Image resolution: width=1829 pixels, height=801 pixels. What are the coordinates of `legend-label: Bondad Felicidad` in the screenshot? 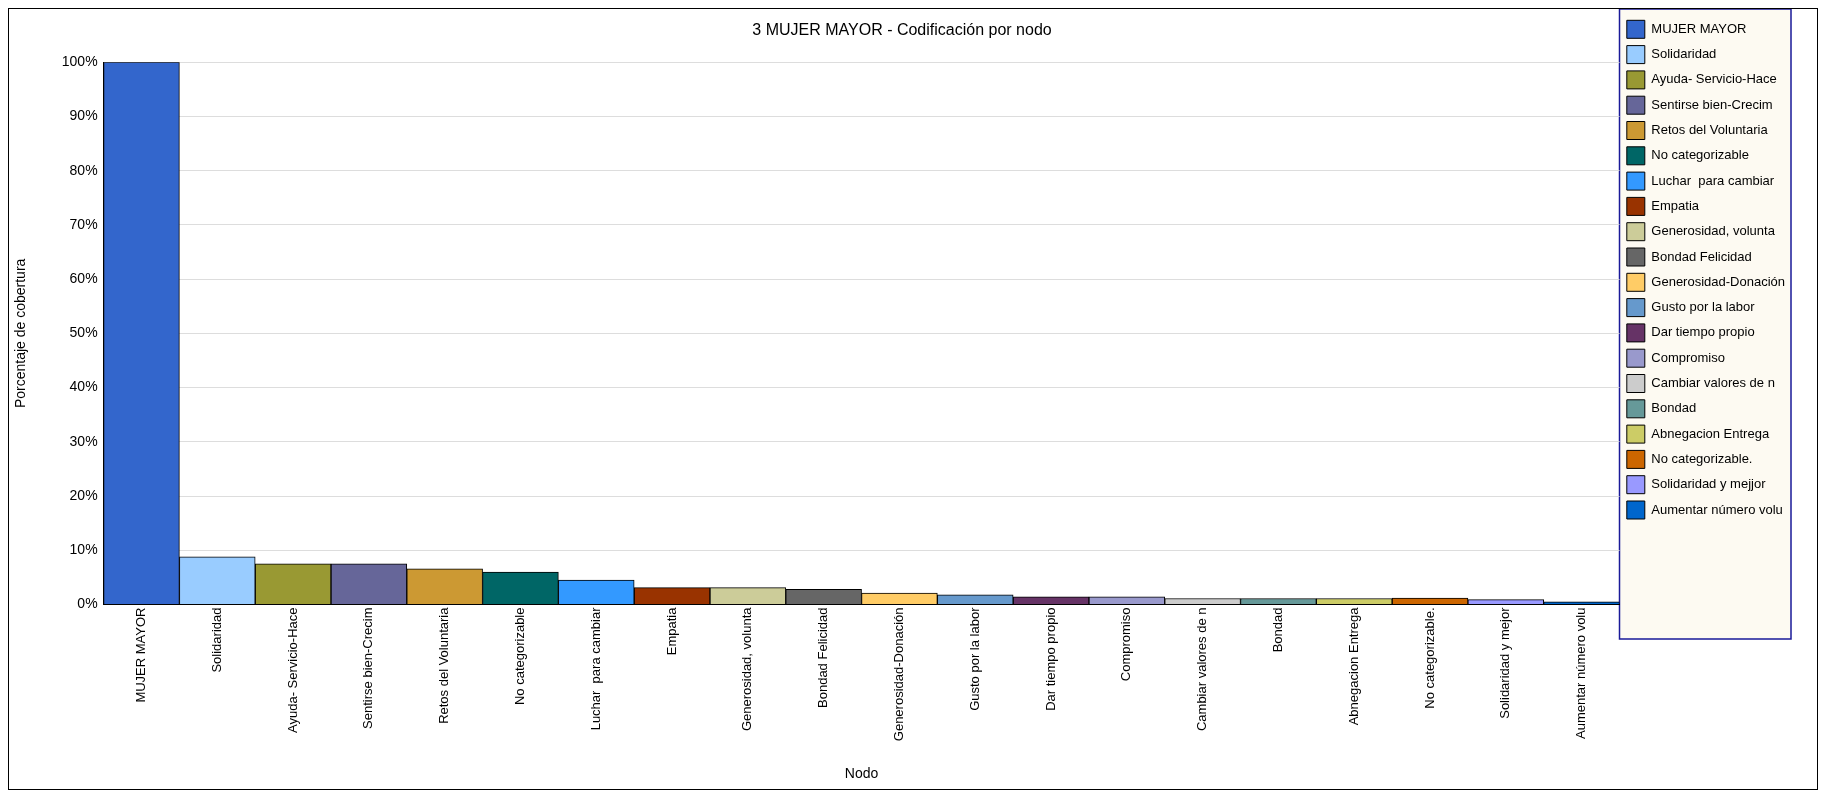 It's located at (1701, 256).